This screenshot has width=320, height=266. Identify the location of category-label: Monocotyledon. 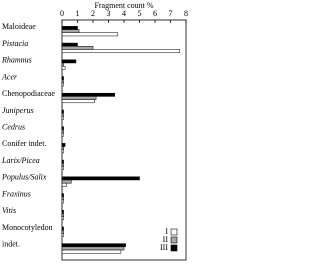
(27, 227).